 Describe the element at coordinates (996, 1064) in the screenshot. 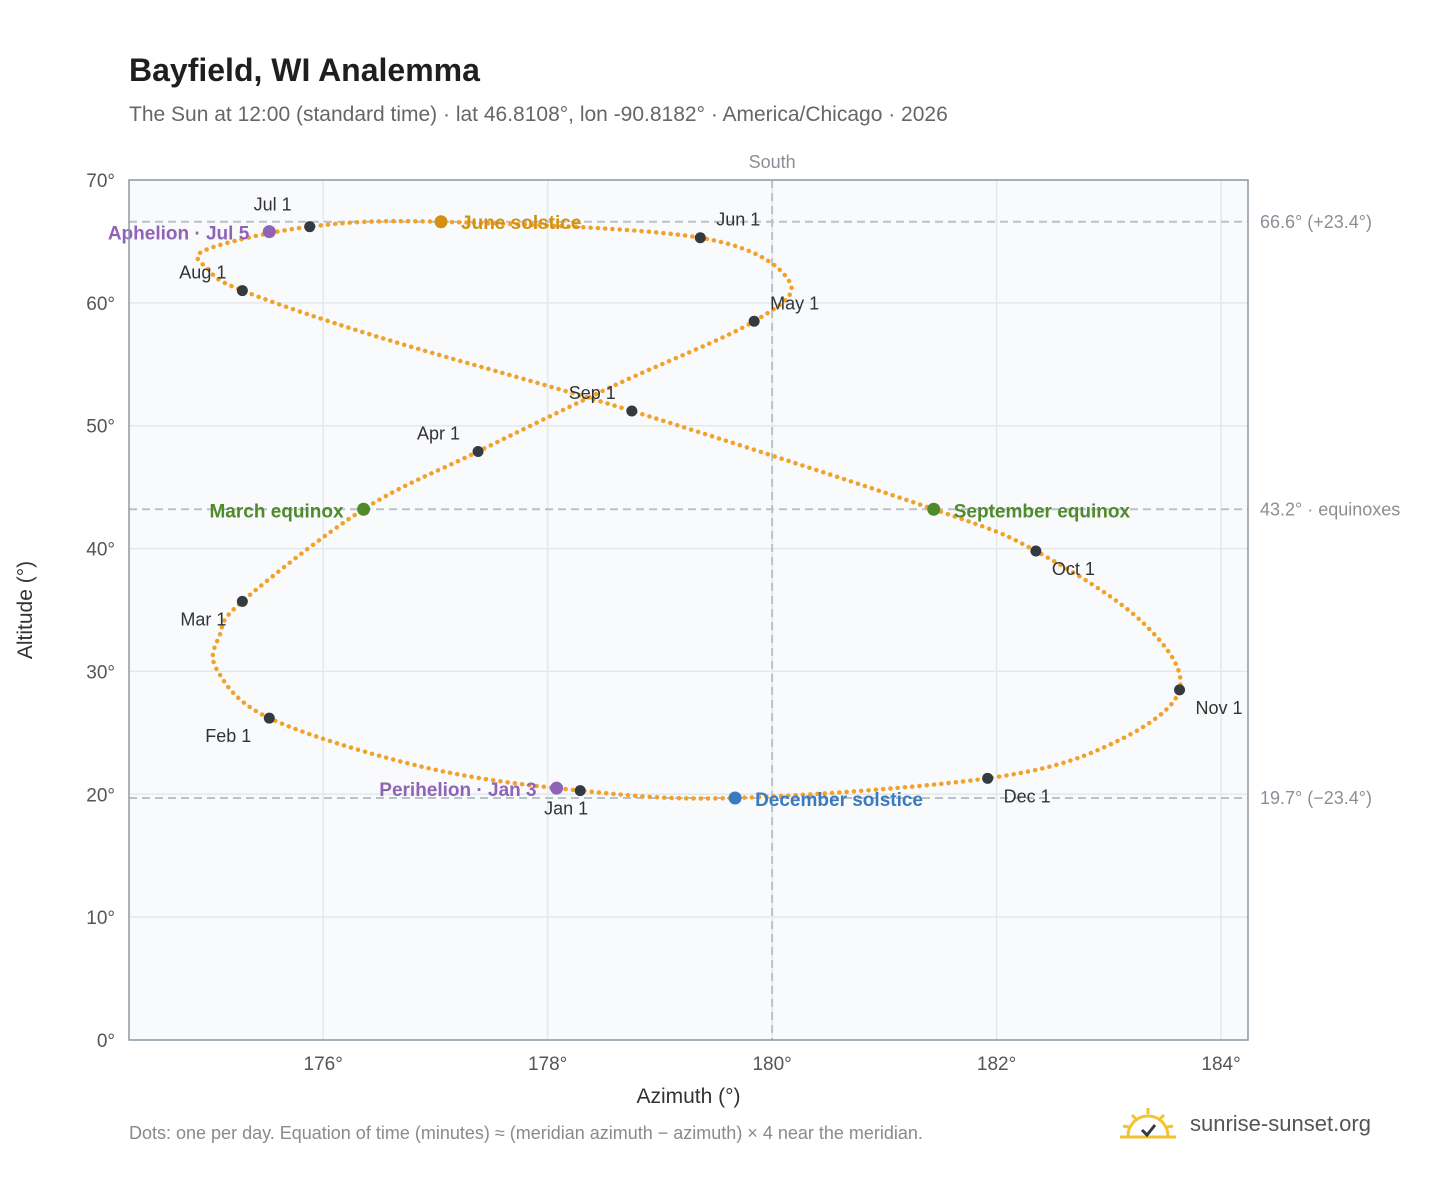

I see `x-tick-label: 182°` at that location.